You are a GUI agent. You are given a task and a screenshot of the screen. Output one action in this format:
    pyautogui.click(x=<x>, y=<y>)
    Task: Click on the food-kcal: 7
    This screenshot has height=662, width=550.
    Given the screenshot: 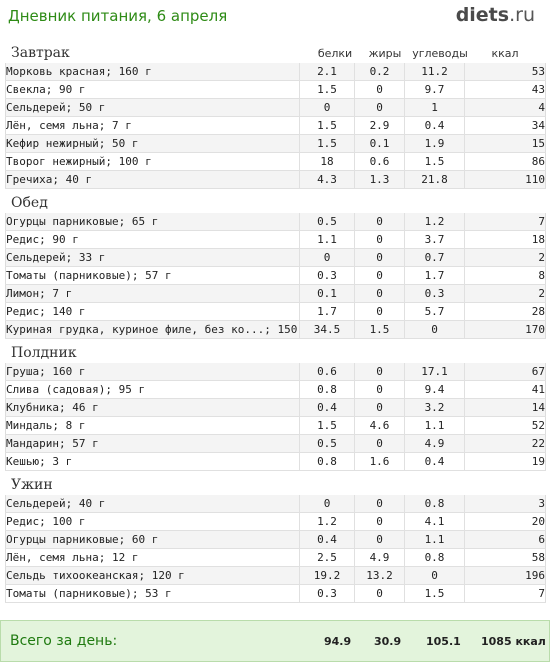 What is the action you would take?
    pyautogui.click(x=505, y=222)
    